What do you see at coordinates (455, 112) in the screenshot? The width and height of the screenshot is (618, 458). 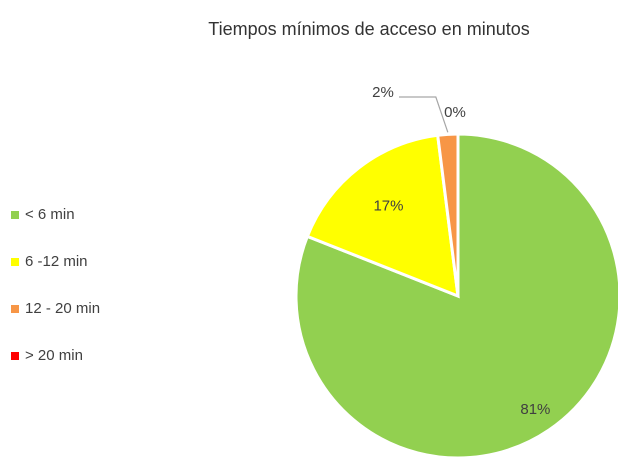 I see `data-label: 0%` at bounding box center [455, 112].